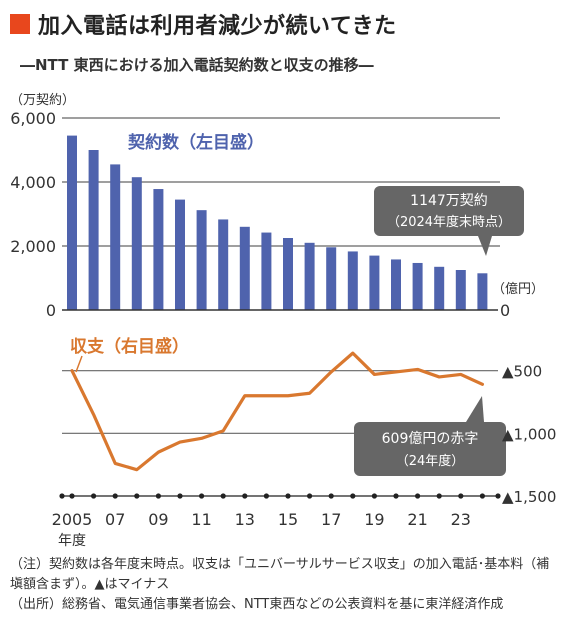 The width and height of the screenshot is (570, 633). Describe the element at coordinates (158, 519) in the screenshot. I see `x-tick-label: 09` at that location.